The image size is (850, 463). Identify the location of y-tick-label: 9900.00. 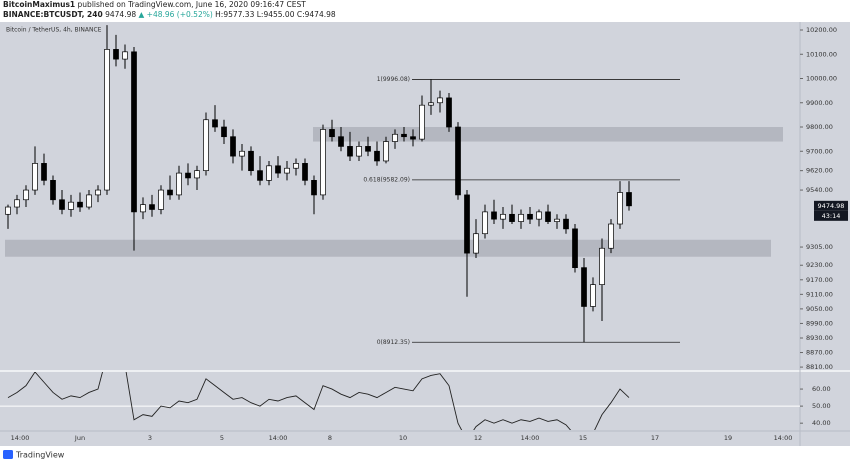
(819, 103).